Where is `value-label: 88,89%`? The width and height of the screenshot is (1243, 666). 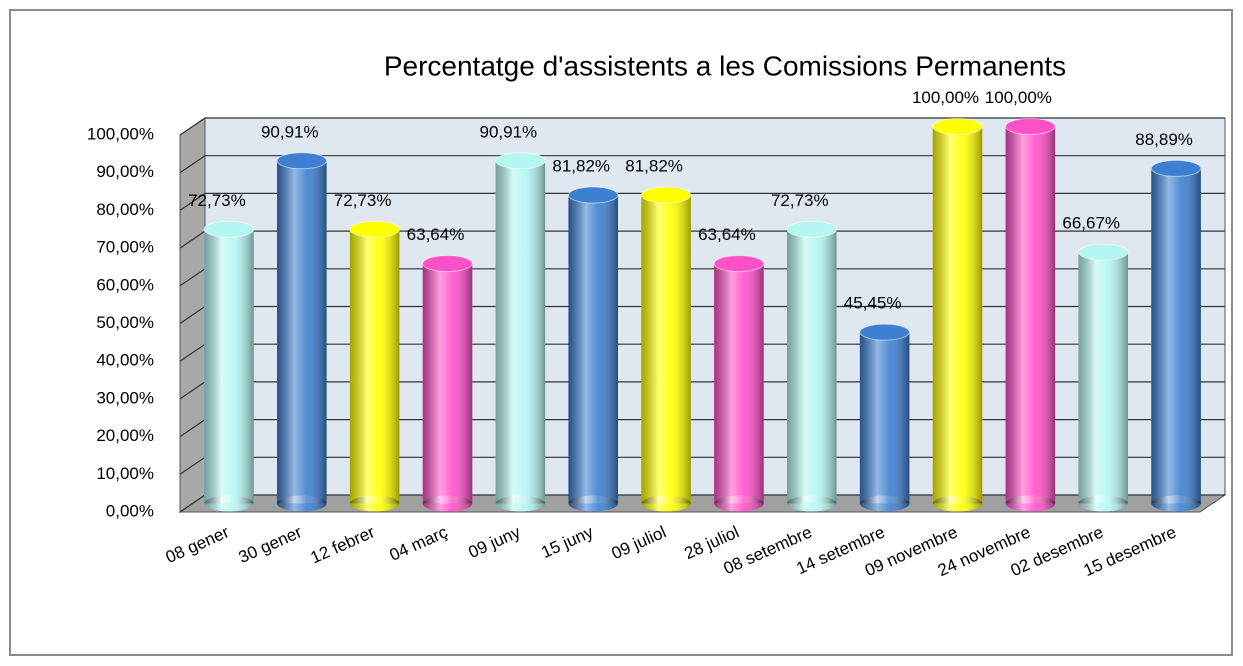 value-label: 88,89% is located at coordinates (1164, 139).